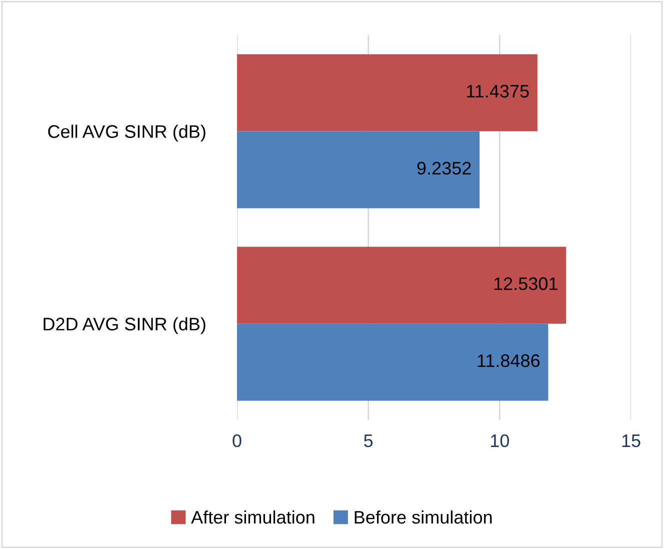  What do you see at coordinates (509, 361) in the screenshot?
I see `data-label: 11.8486` at bounding box center [509, 361].